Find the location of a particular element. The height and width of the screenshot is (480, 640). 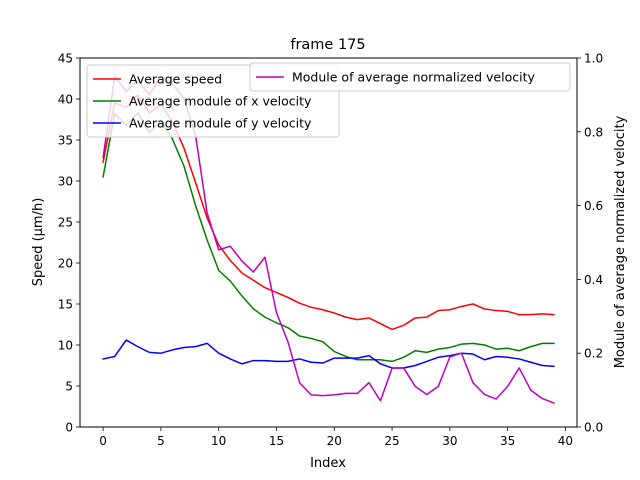

x-tick-label: 0 is located at coordinates (103, 441).